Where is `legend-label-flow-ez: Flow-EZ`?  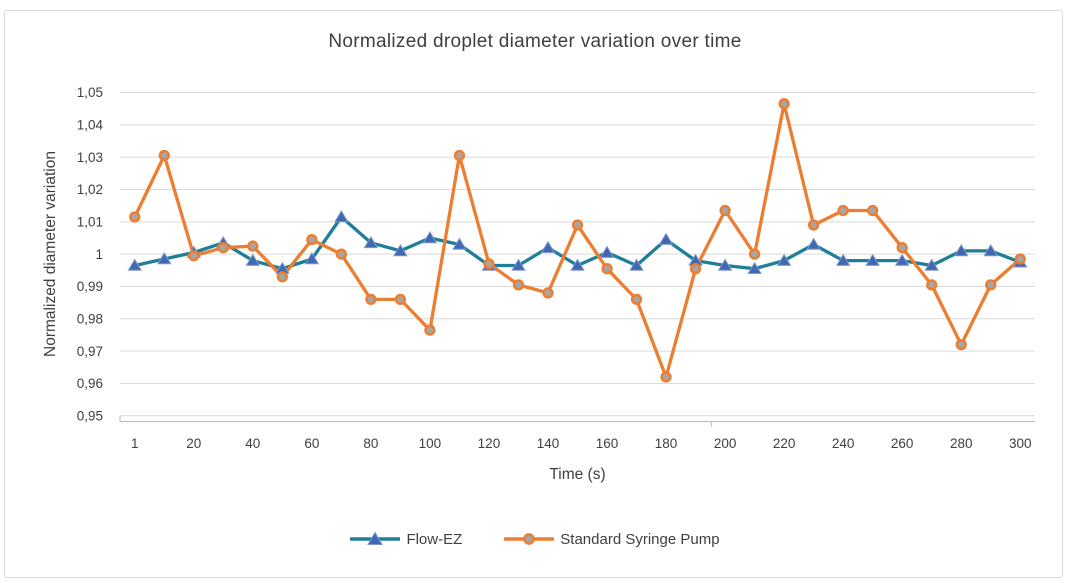 legend-label-flow-ez: Flow-EZ is located at coordinates (434, 539).